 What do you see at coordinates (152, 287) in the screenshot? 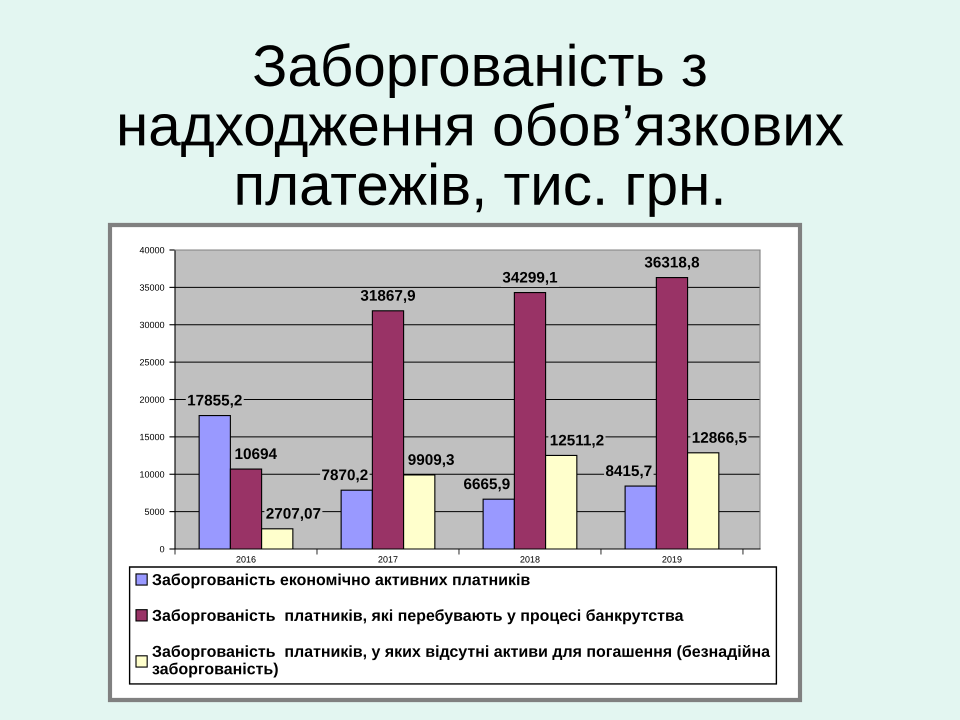
I see `y-tick-label: 35000` at bounding box center [152, 287].